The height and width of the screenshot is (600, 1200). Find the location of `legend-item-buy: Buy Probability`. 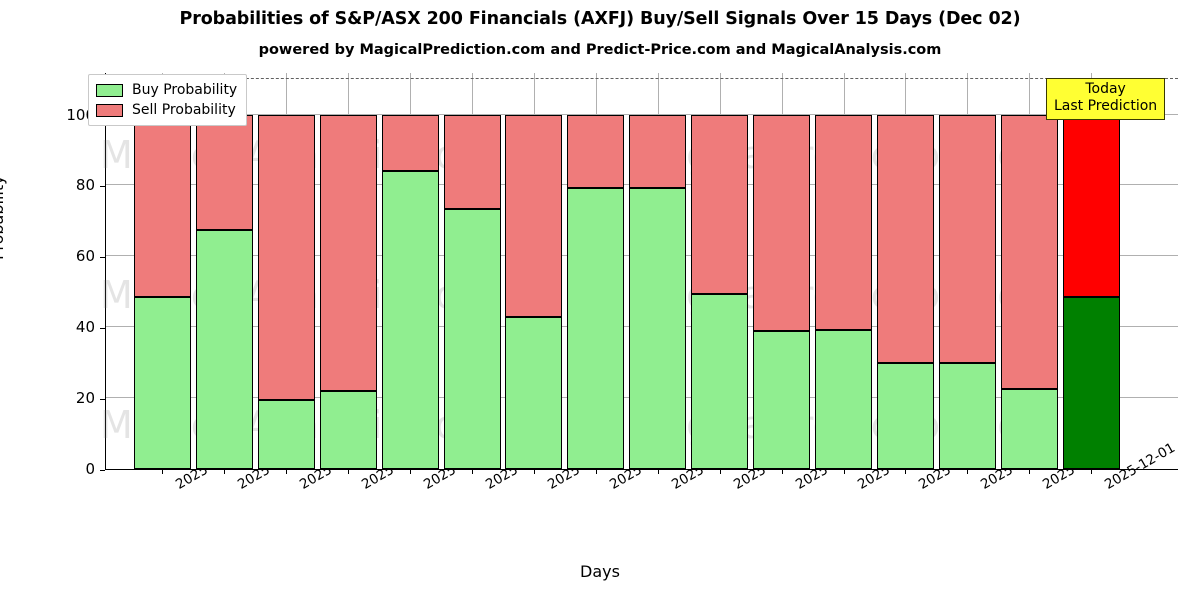

legend-item-buy: Buy Probability is located at coordinates (166, 90).